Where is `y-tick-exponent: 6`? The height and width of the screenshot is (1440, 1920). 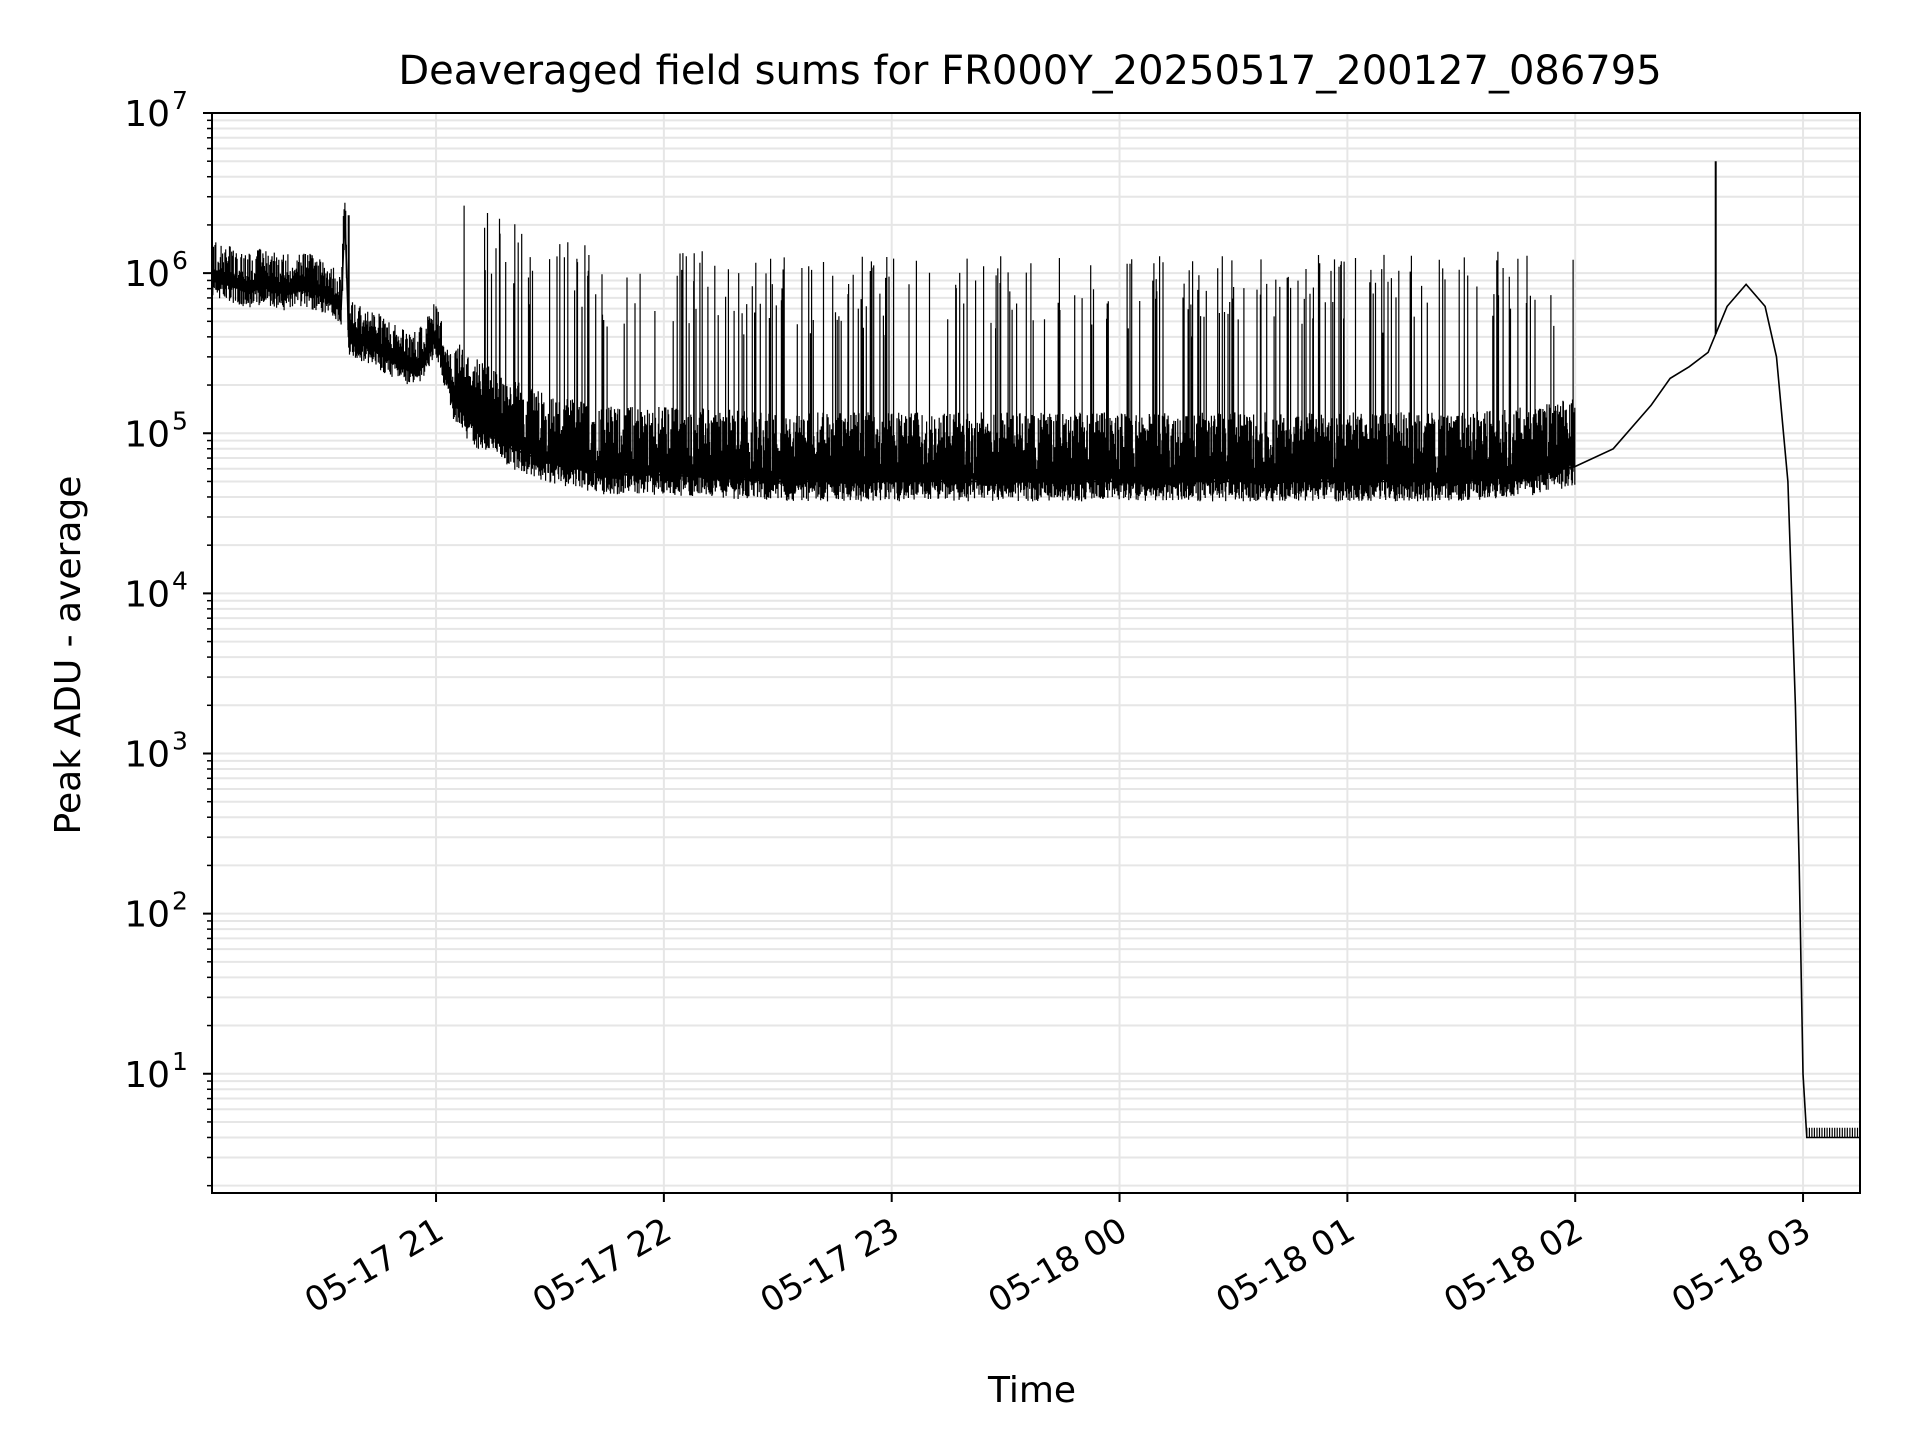
y-tick-exponent: 6 is located at coordinates (180, 260).